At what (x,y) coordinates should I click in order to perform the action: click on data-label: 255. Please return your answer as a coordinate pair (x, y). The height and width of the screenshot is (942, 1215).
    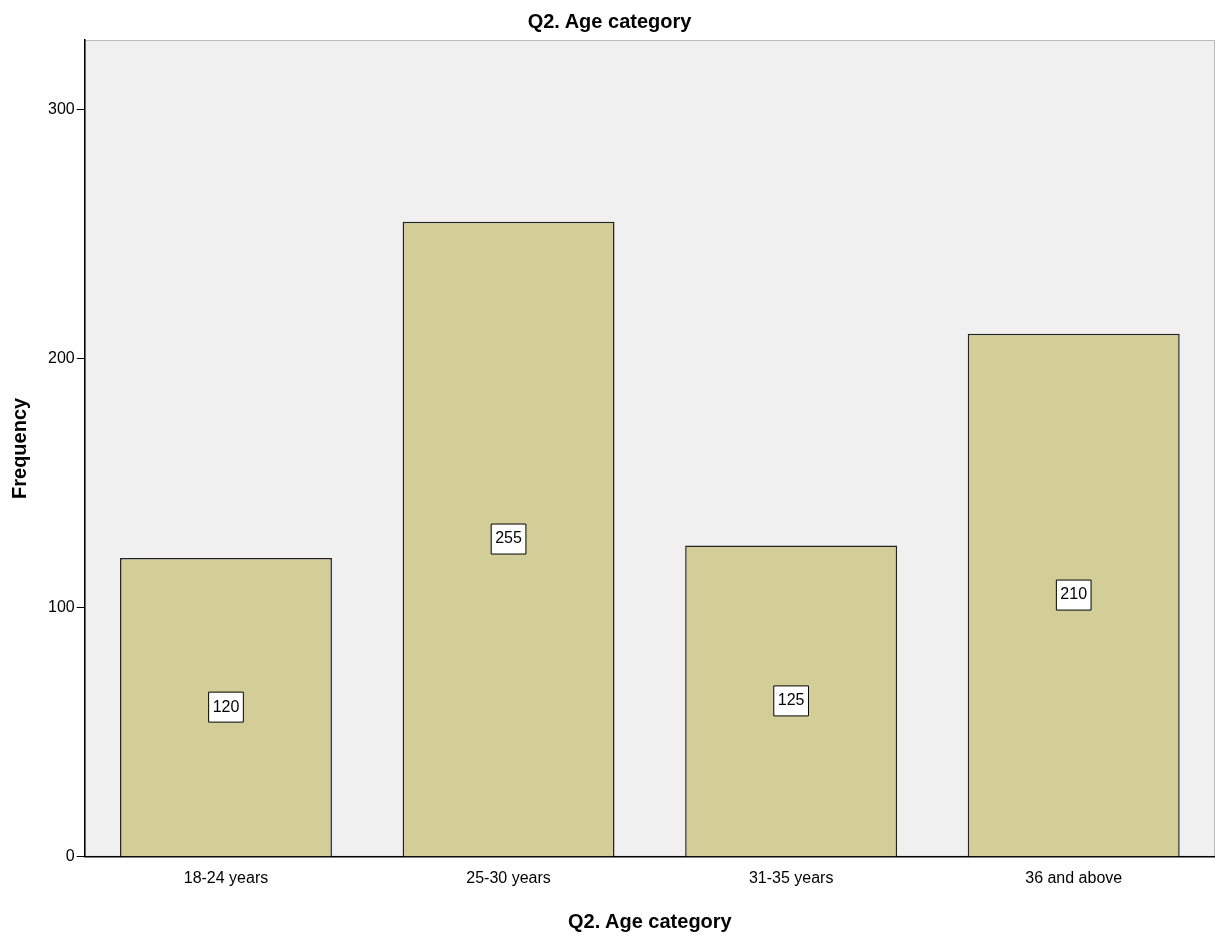
    Looking at the image, I should click on (508, 538).